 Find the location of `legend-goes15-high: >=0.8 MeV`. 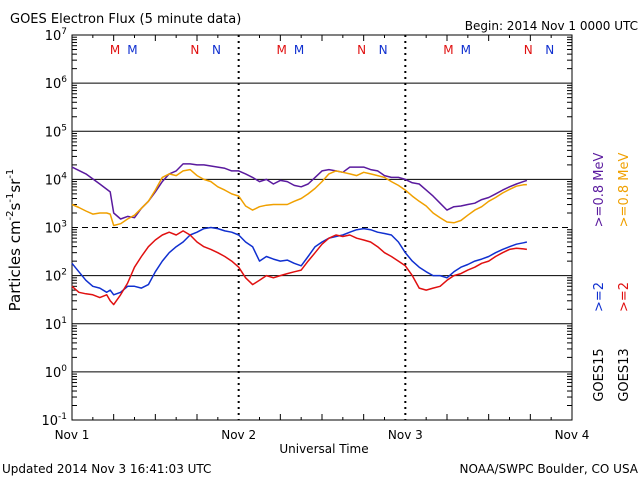

legend-goes15-high: >=0.8 MeV is located at coordinates (599, 190).